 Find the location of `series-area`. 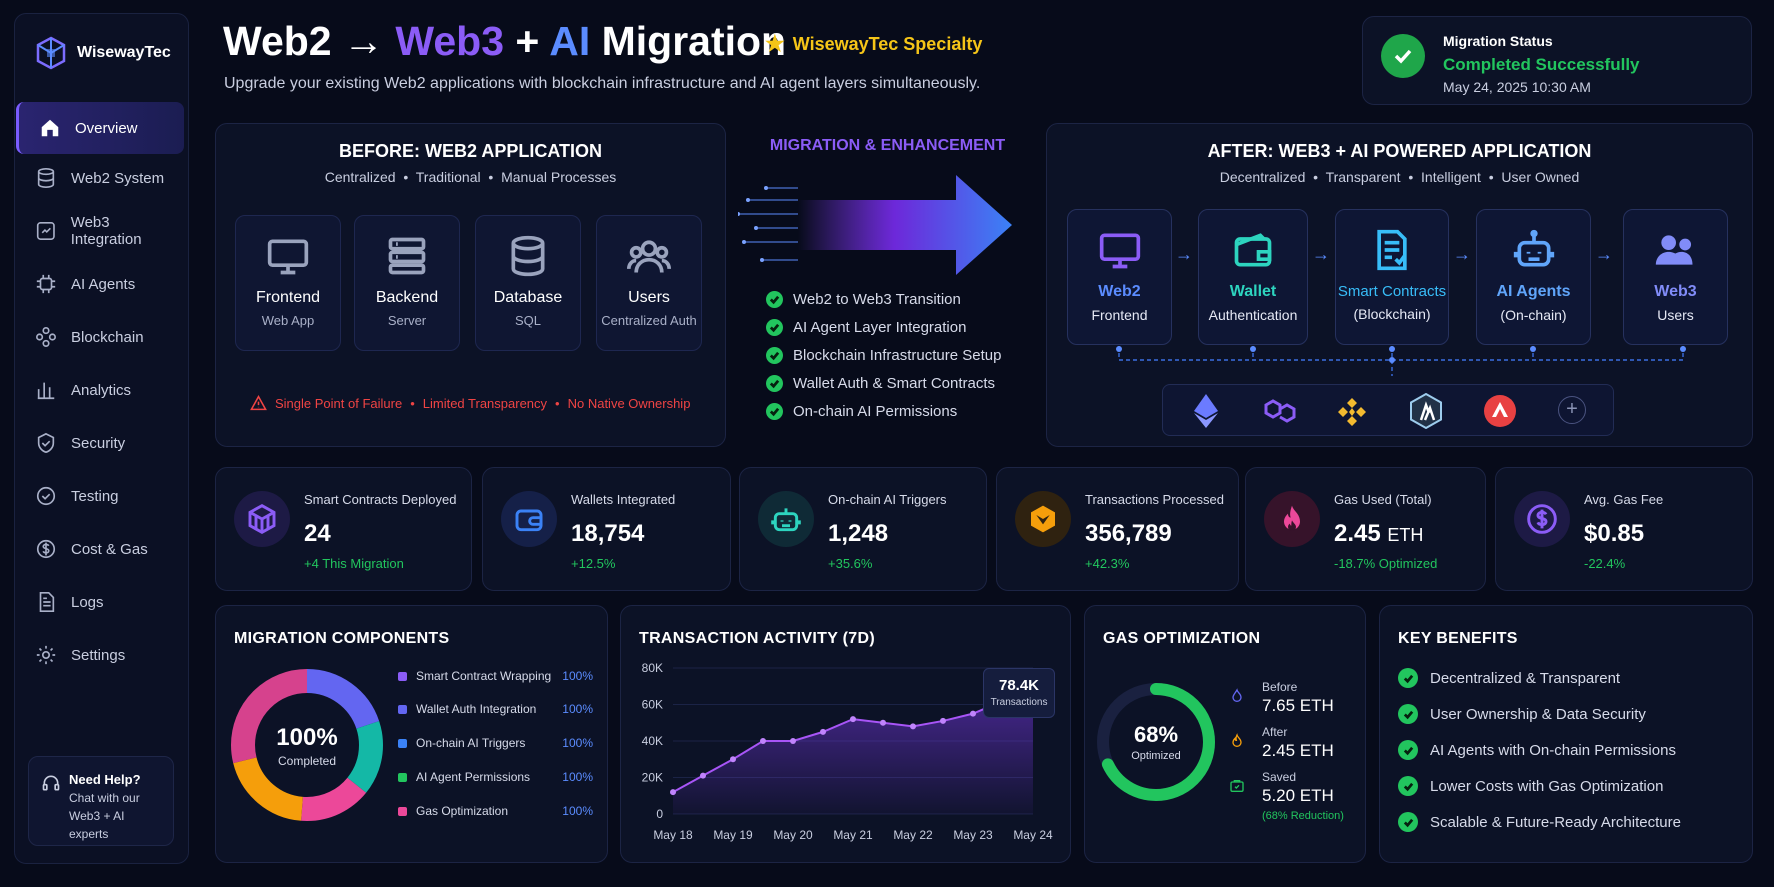

series-area is located at coordinates (853, 750).